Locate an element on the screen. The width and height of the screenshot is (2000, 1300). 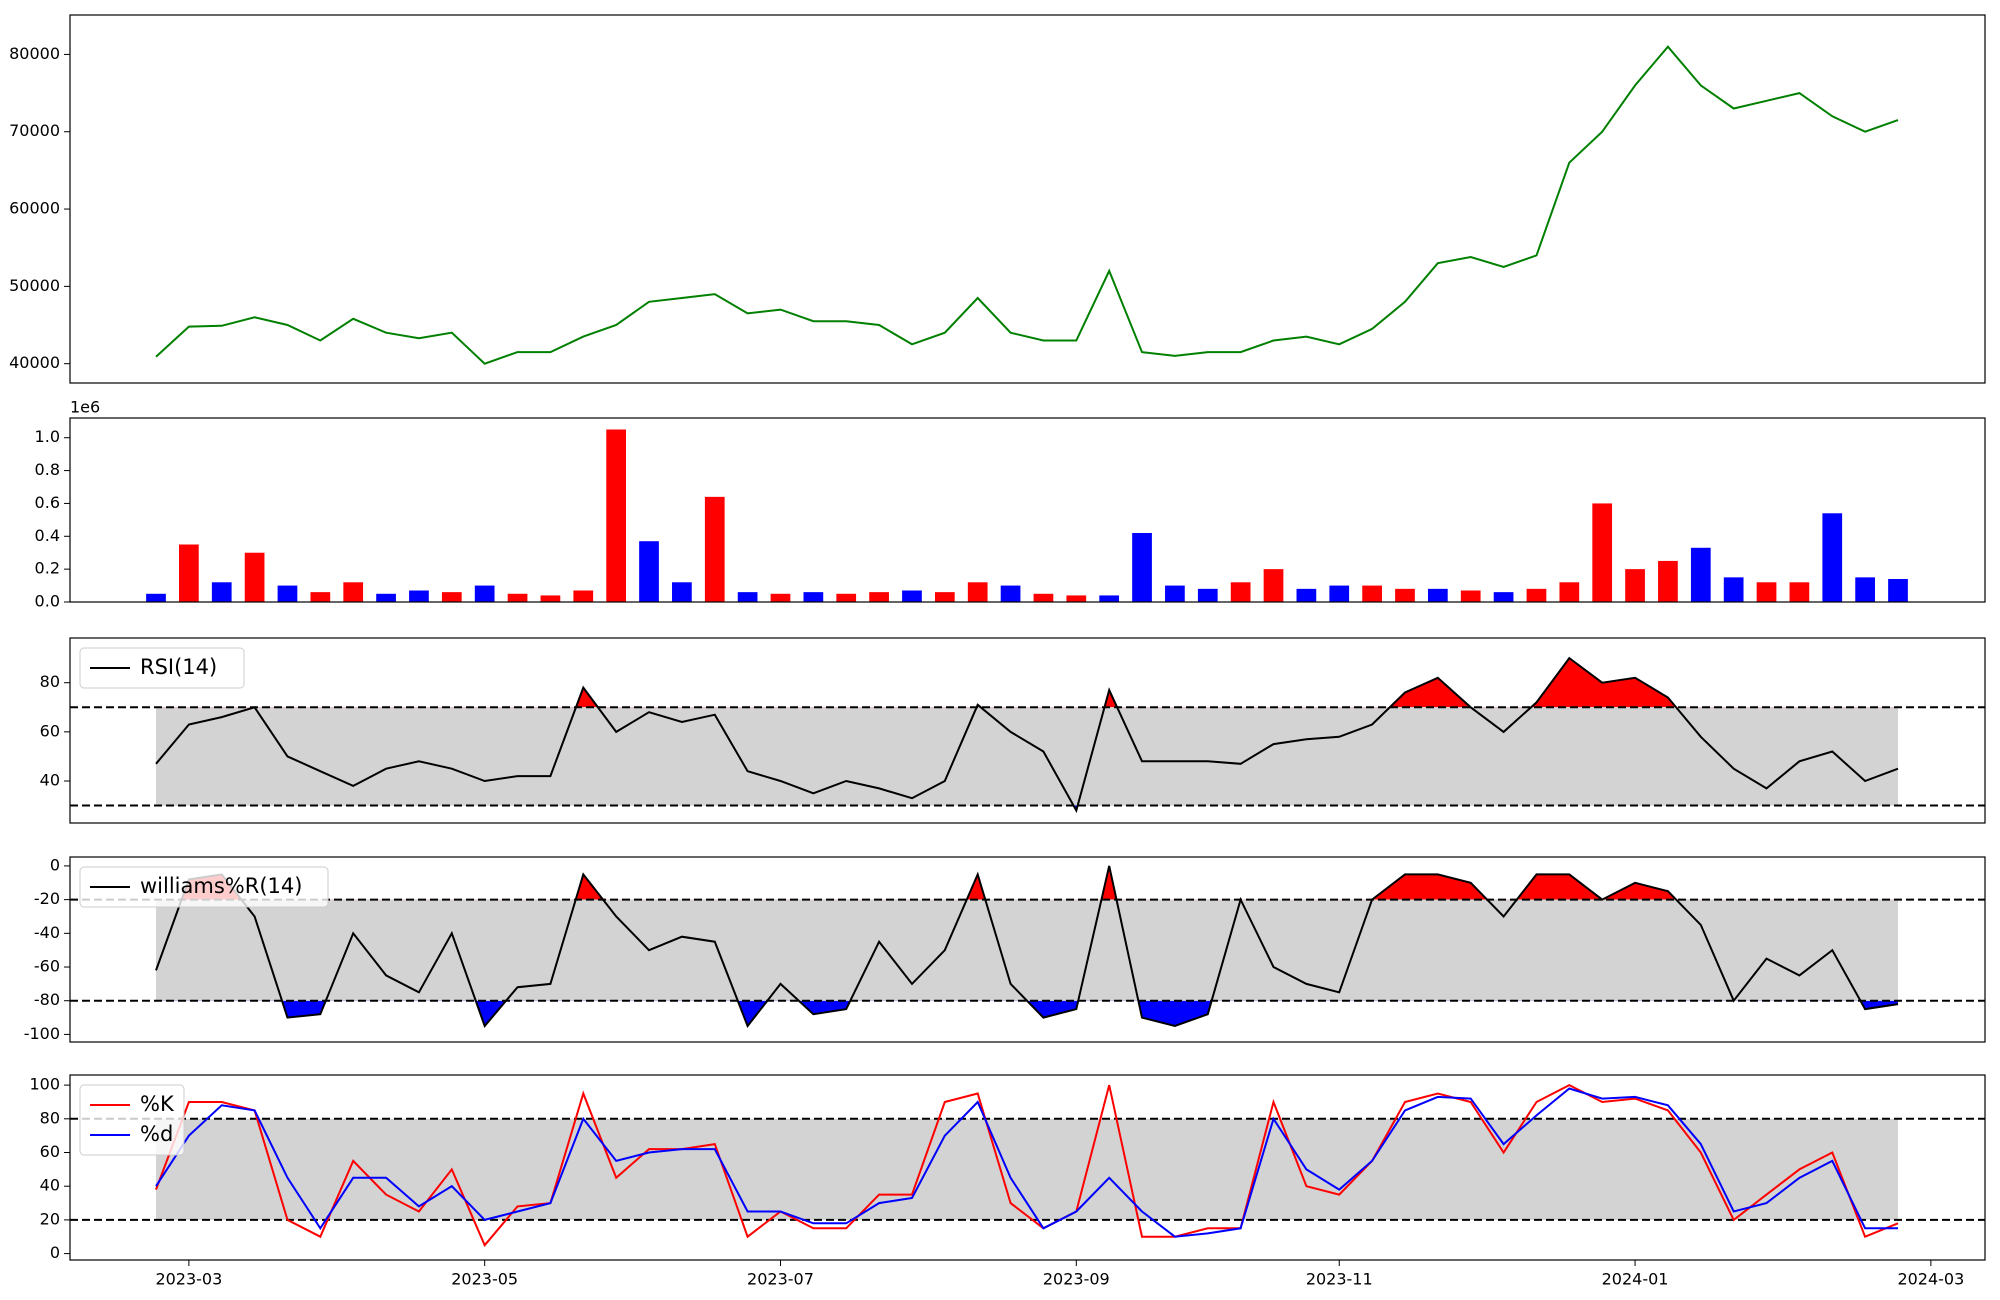
x-tick-label: 2023-05 is located at coordinates (484, 1279).